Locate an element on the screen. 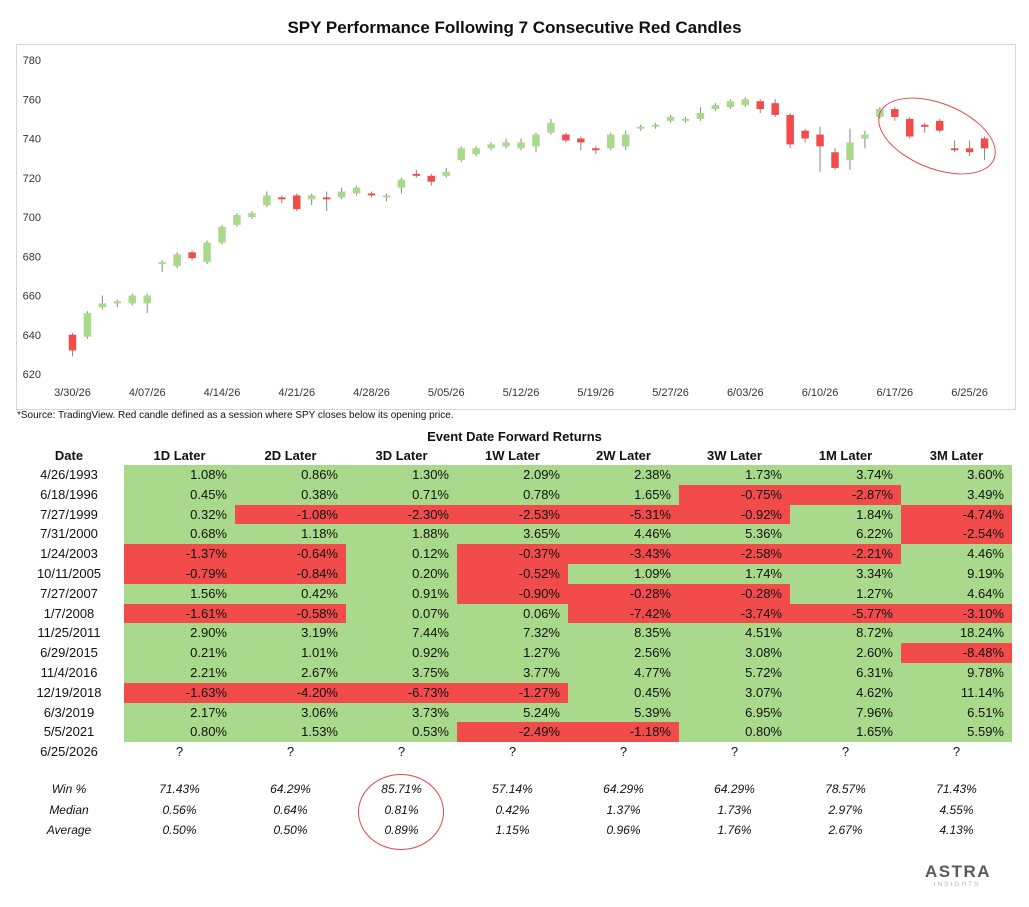 This screenshot has width=1029, height=907. return-cell: -7.42% is located at coordinates (623, 613).